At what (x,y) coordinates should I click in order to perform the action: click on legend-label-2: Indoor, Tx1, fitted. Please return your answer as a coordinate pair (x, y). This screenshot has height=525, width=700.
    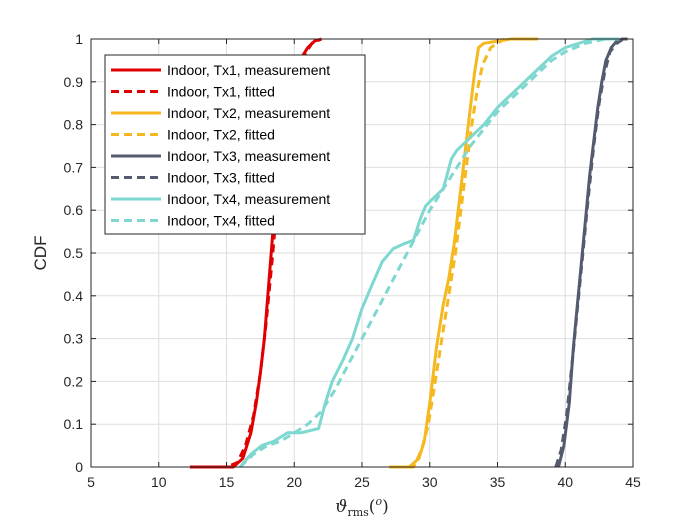
    Looking at the image, I should click on (221, 92).